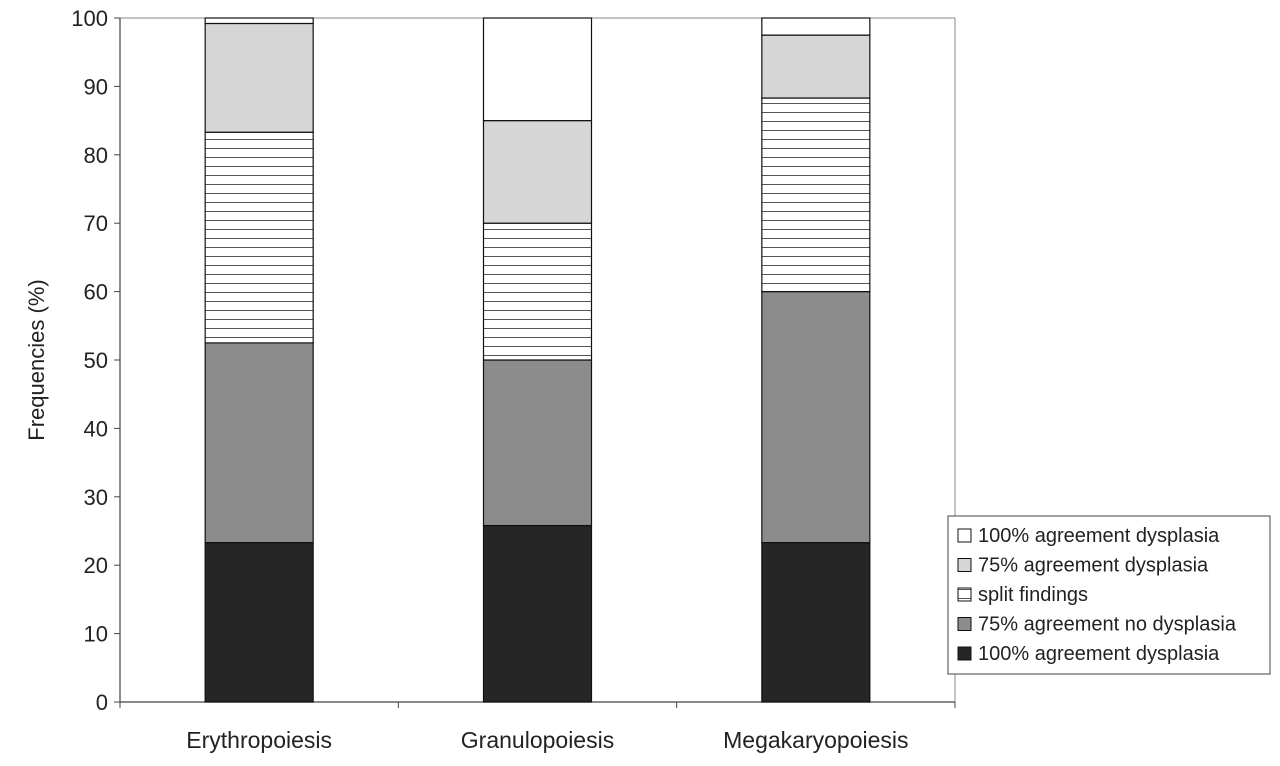 Image resolution: width=1280 pixels, height=766 pixels. Describe the element at coordinates (259, 77) in the screenshot. I see `bar-segment-4-erythropoiesis` at that location.